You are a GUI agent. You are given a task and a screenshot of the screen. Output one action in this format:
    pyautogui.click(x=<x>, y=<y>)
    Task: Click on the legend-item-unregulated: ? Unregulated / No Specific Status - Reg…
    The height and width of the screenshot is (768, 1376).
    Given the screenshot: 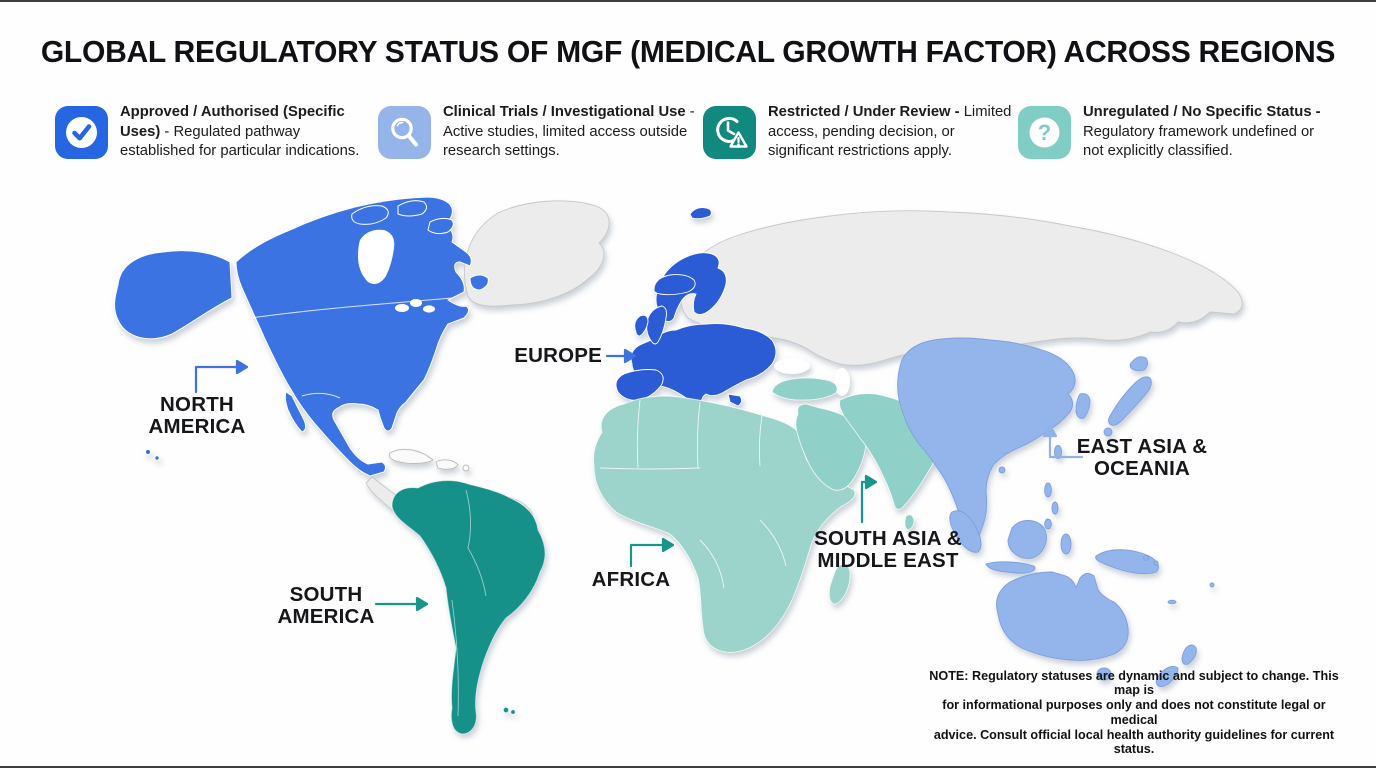 What is the action you would take?
    pyautogui.click(x=1177, y=132)
    